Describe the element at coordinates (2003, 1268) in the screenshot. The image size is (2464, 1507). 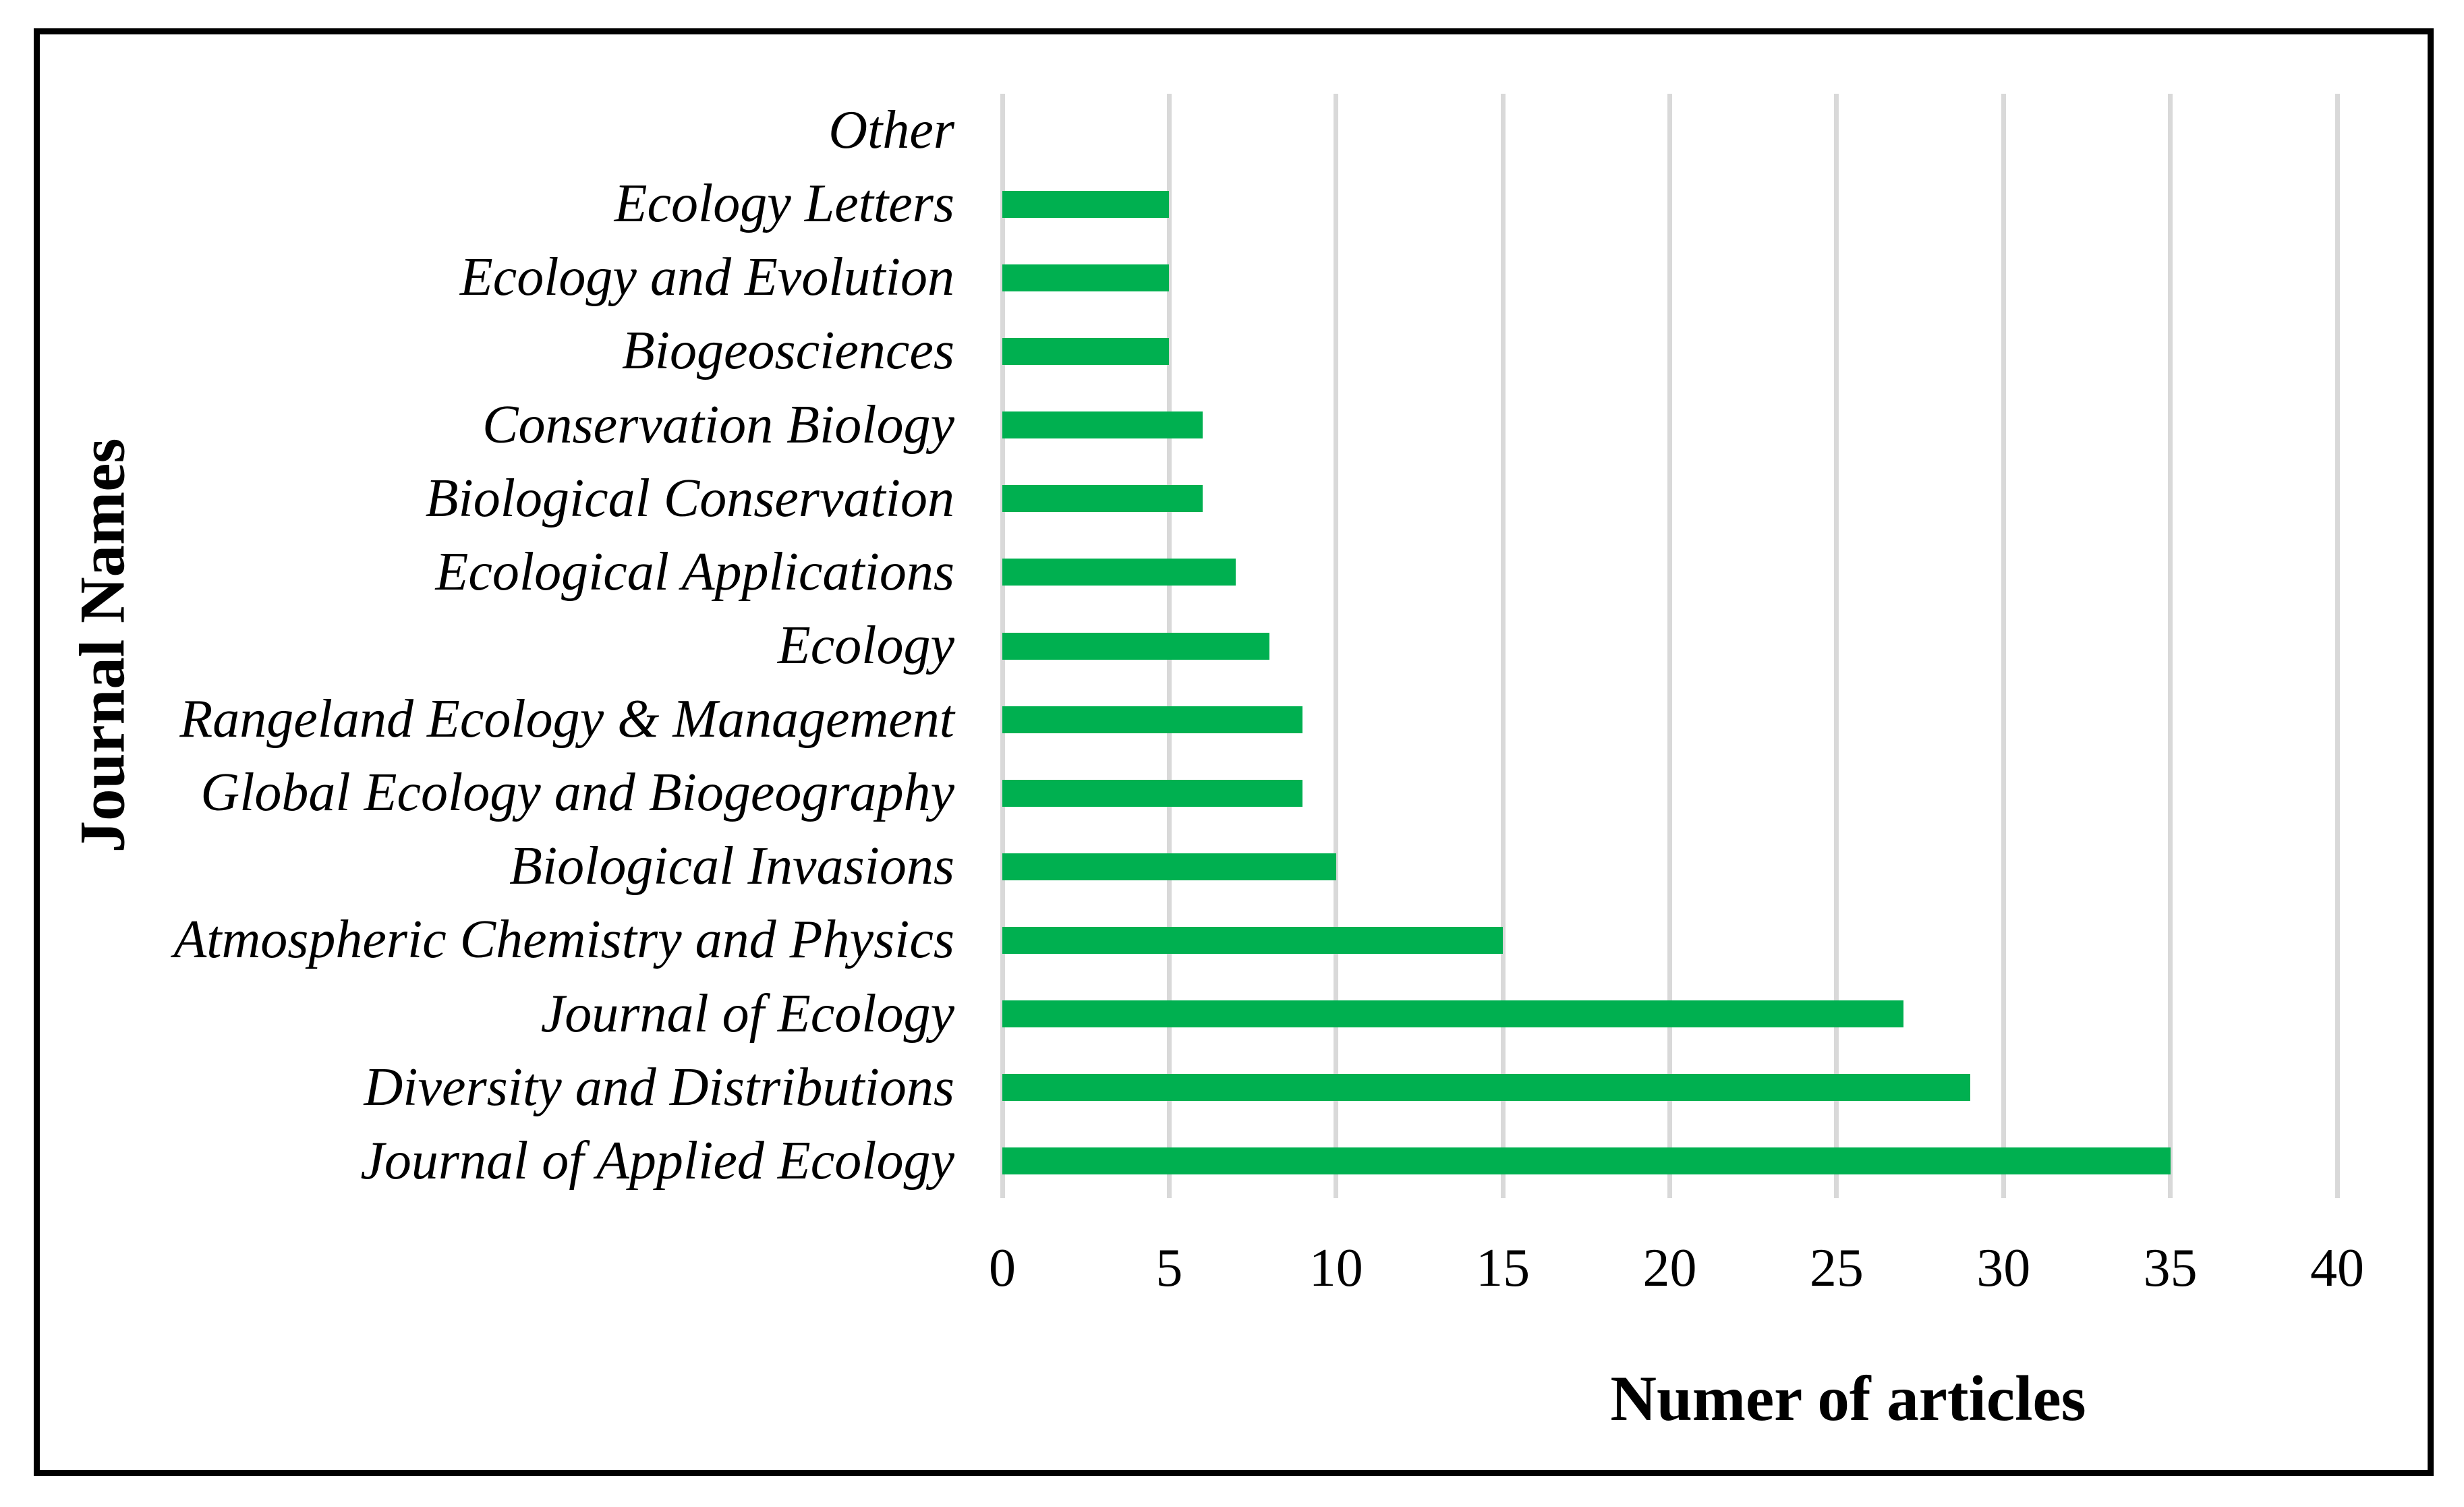
I see `x-tick-label: 30` at that location.